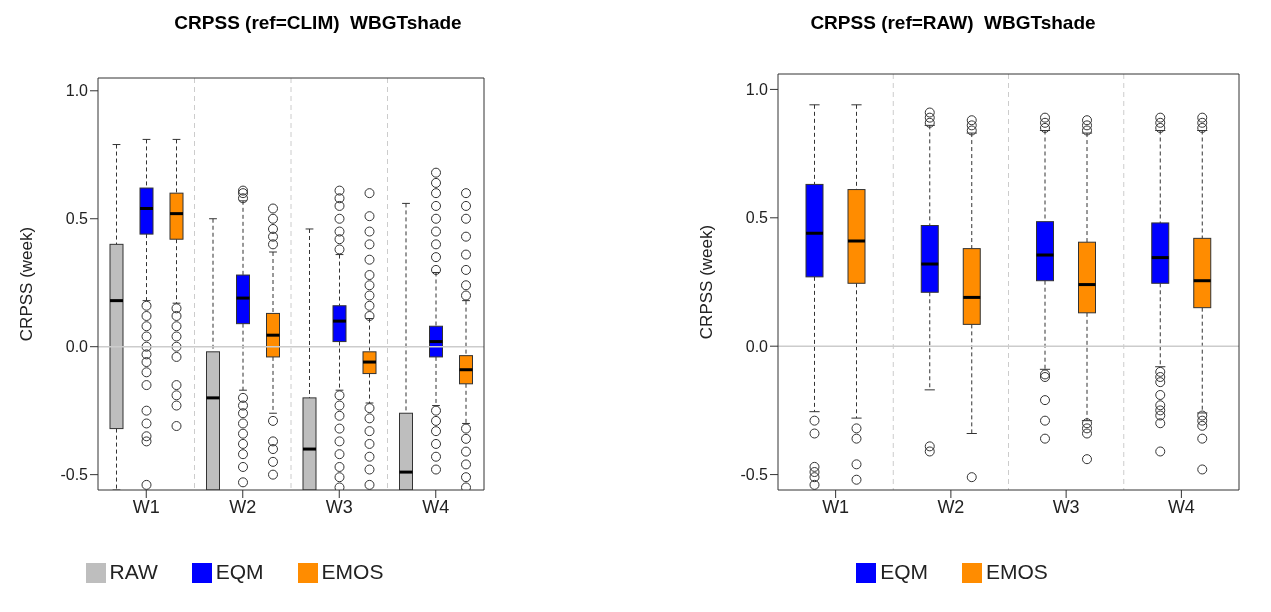  Describe the element at coordinates (318, 23) in the screenshot. I see `chart-title: CRPSS (ref=CLIM) WBGTshade` at that location.